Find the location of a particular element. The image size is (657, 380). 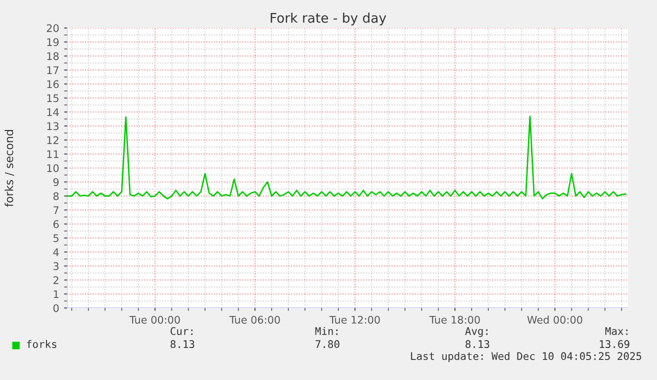

x-tick-label: Tue 18:00 is located at coordinates (454, 320).